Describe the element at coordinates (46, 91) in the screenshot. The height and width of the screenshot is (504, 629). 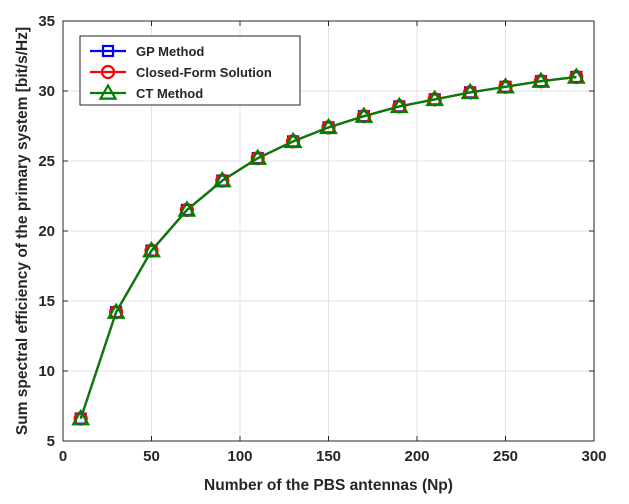
I see `y-tick-label: 30` at that location.